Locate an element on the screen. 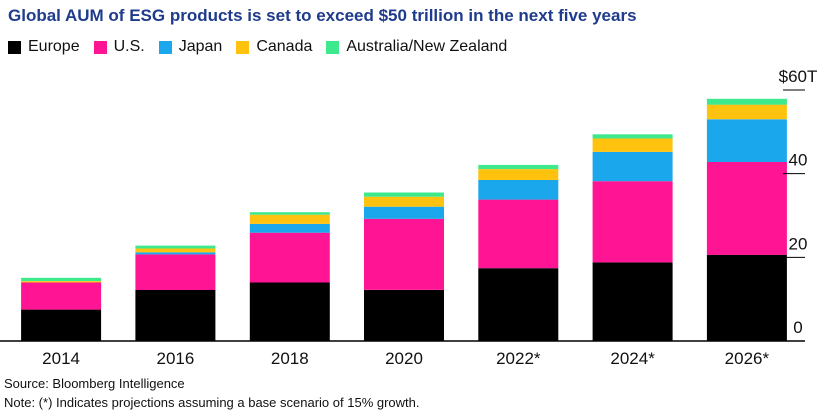 Image resolution: width=830 pixels, height=416 pixels. legend-item-japan: Japan is located at coordinates (190, 47).